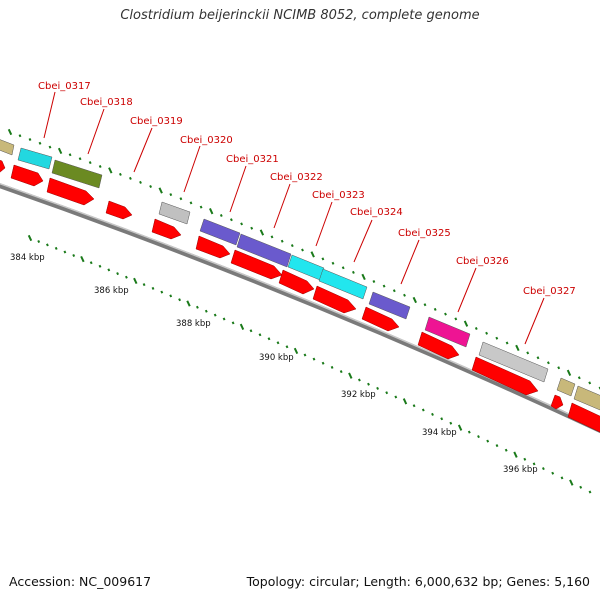 The width and height of the screenshot is (600, 600). I want to click on accession-text: Accession: NC_009617, so click(80, 581).